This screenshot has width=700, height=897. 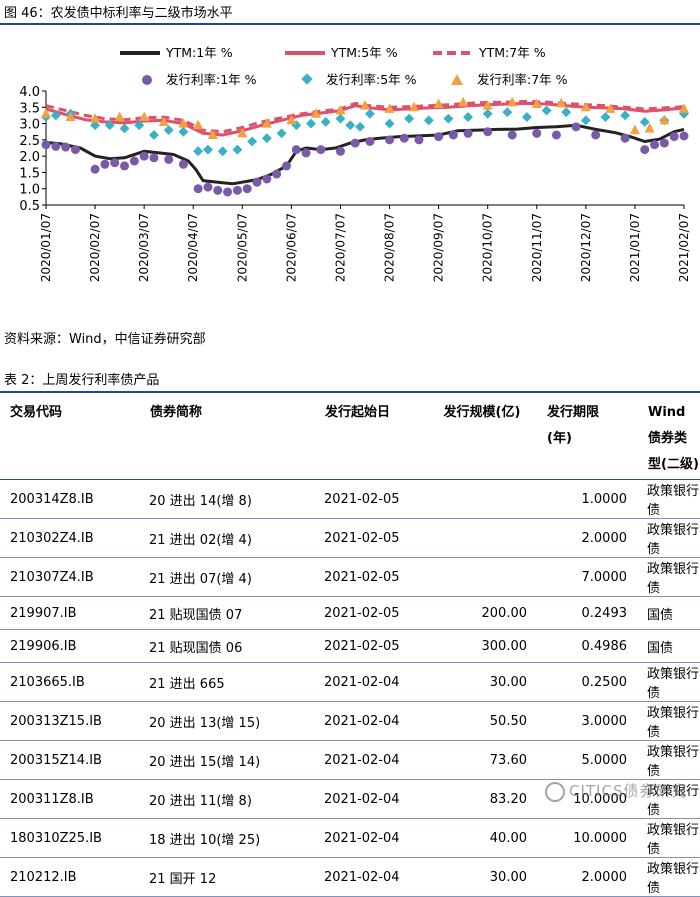 I want to click on cell-term: 7.0000, so click(x=590, y=577).